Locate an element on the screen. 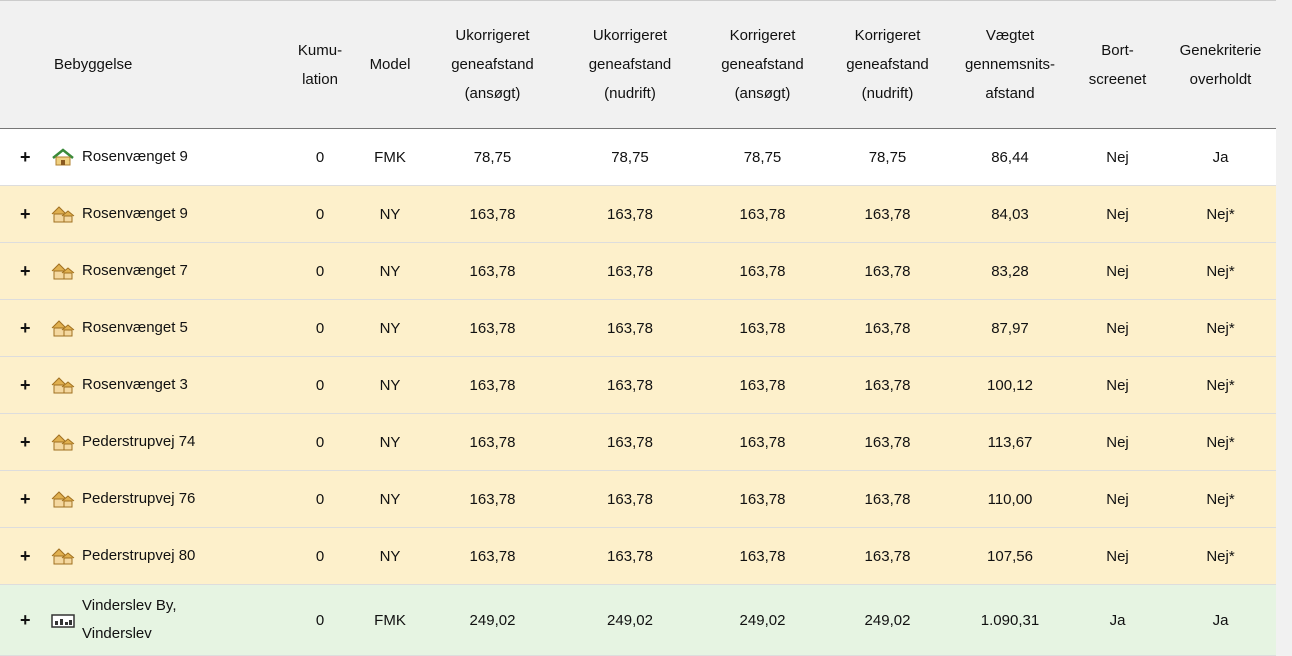  cell-value: Ja is located at coordinates (1117, 620).